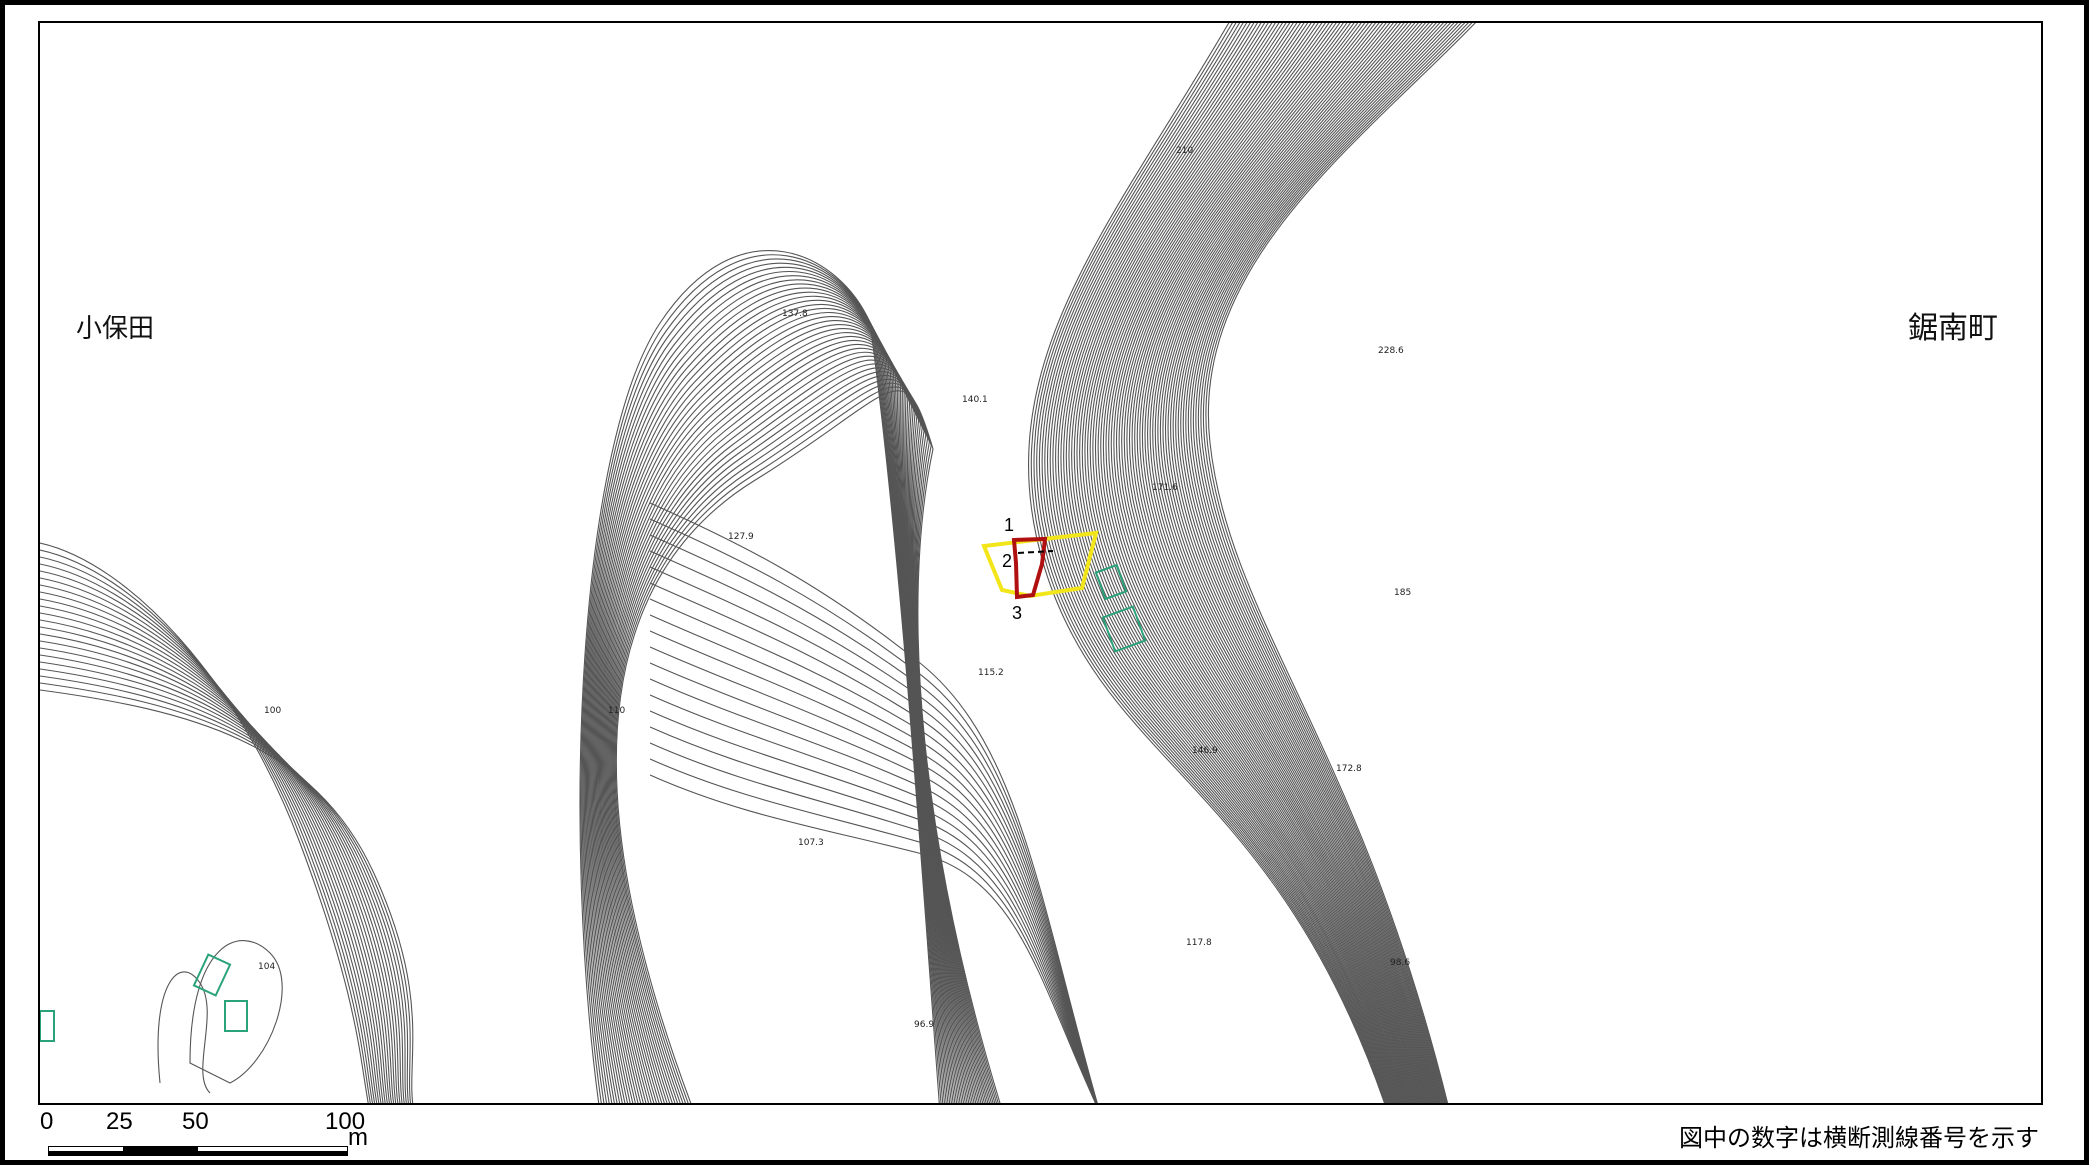  What do you see at coordinates (1349, 769) in the screenshot?
I see `elevation-label: 172.8` at bounding box center [1349, 769].